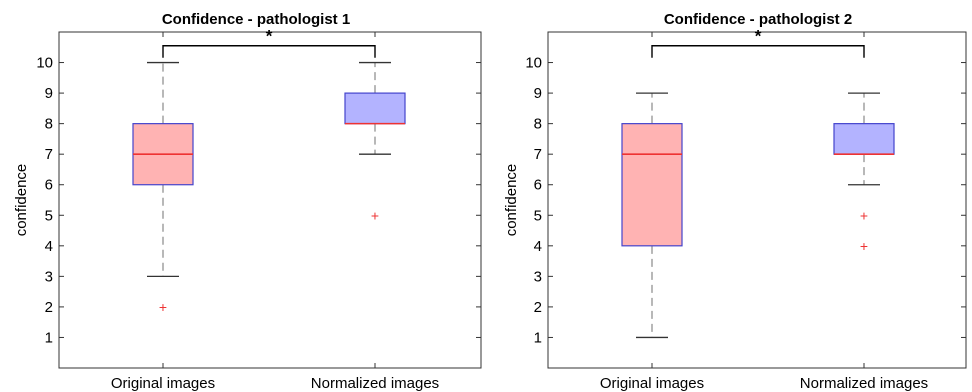 The width and height of the screenshot is (972, 392). What do you see at coordinates (256, 19) in the screenshot?
I see `chart-title: Confidence - pathologist 1` at bounding box center [256, 19].